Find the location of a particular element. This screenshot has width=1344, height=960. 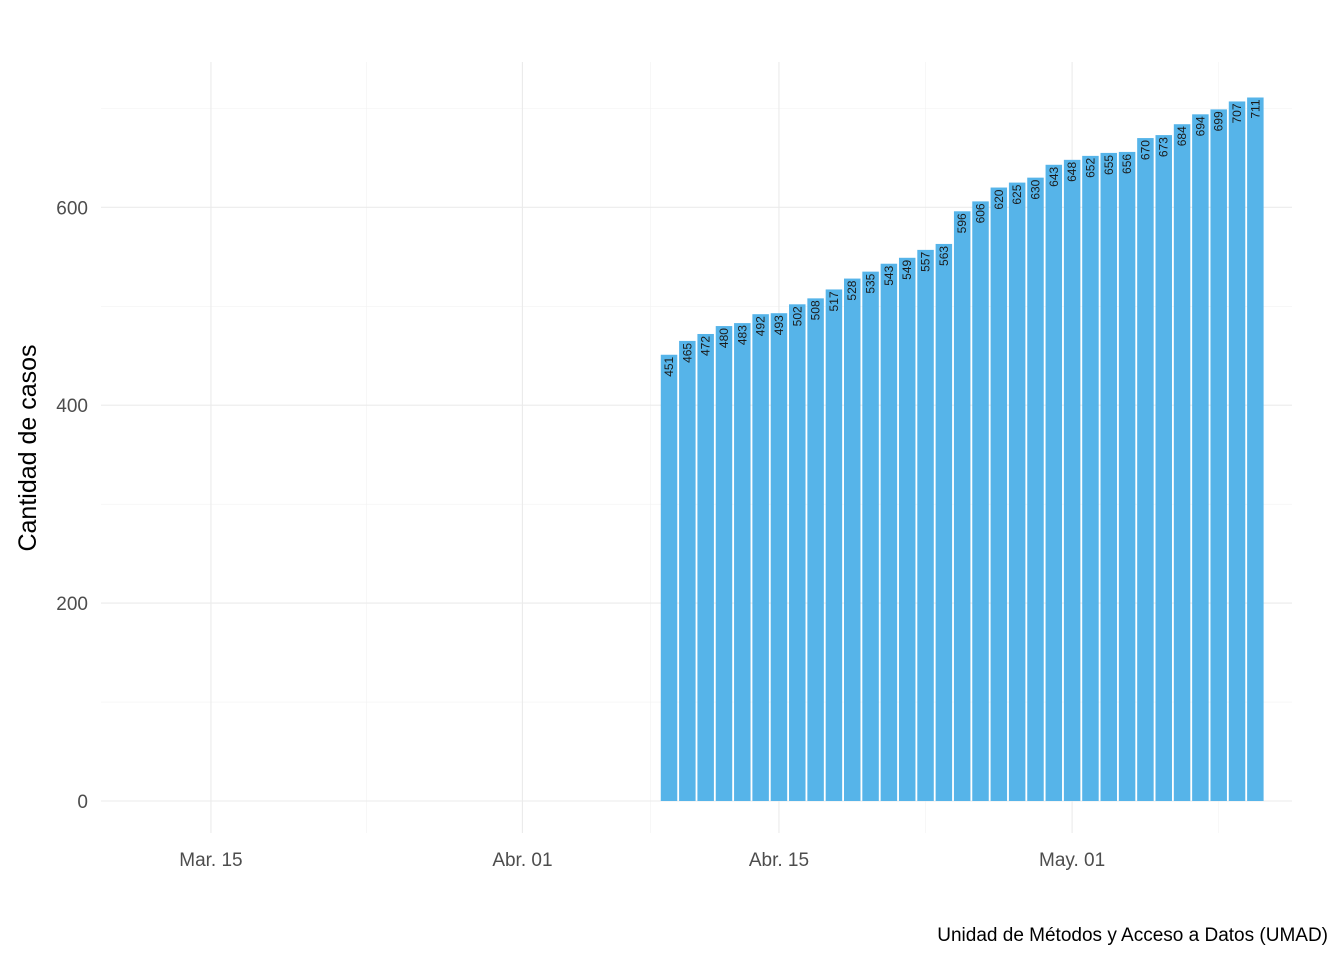

bar-value-label: 684 is located at coordinates (1182, 136).